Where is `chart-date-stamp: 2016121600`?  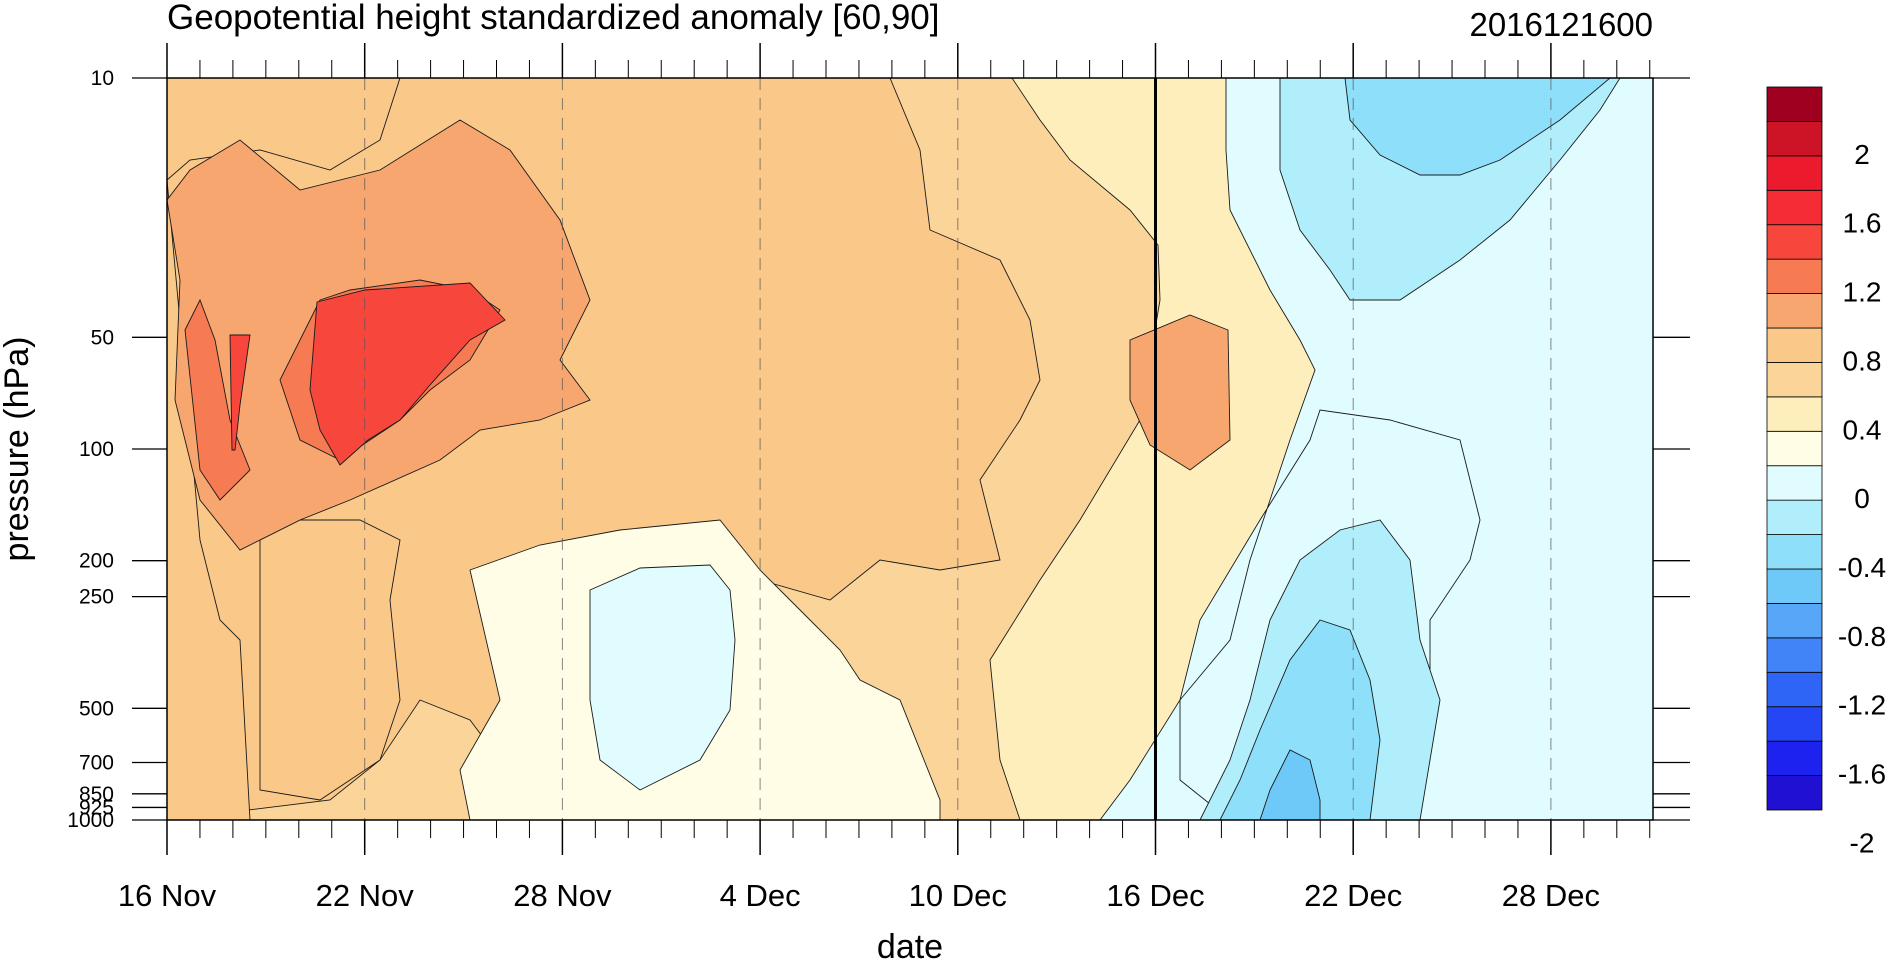
chart-date-stamp: 2016121600 is located at coordinates (1561, 24).